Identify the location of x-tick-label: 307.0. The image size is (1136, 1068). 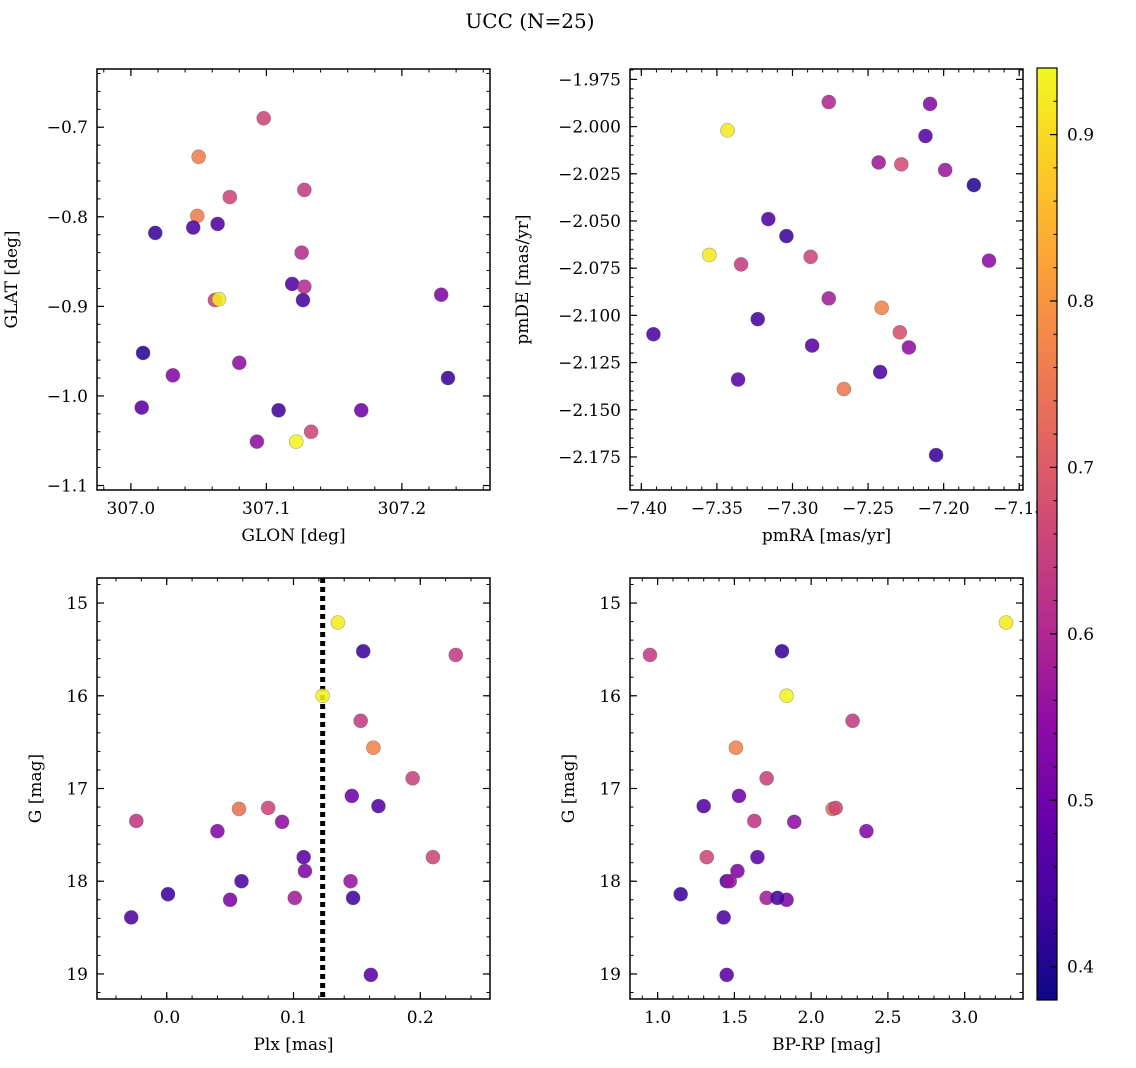
(131, 509).